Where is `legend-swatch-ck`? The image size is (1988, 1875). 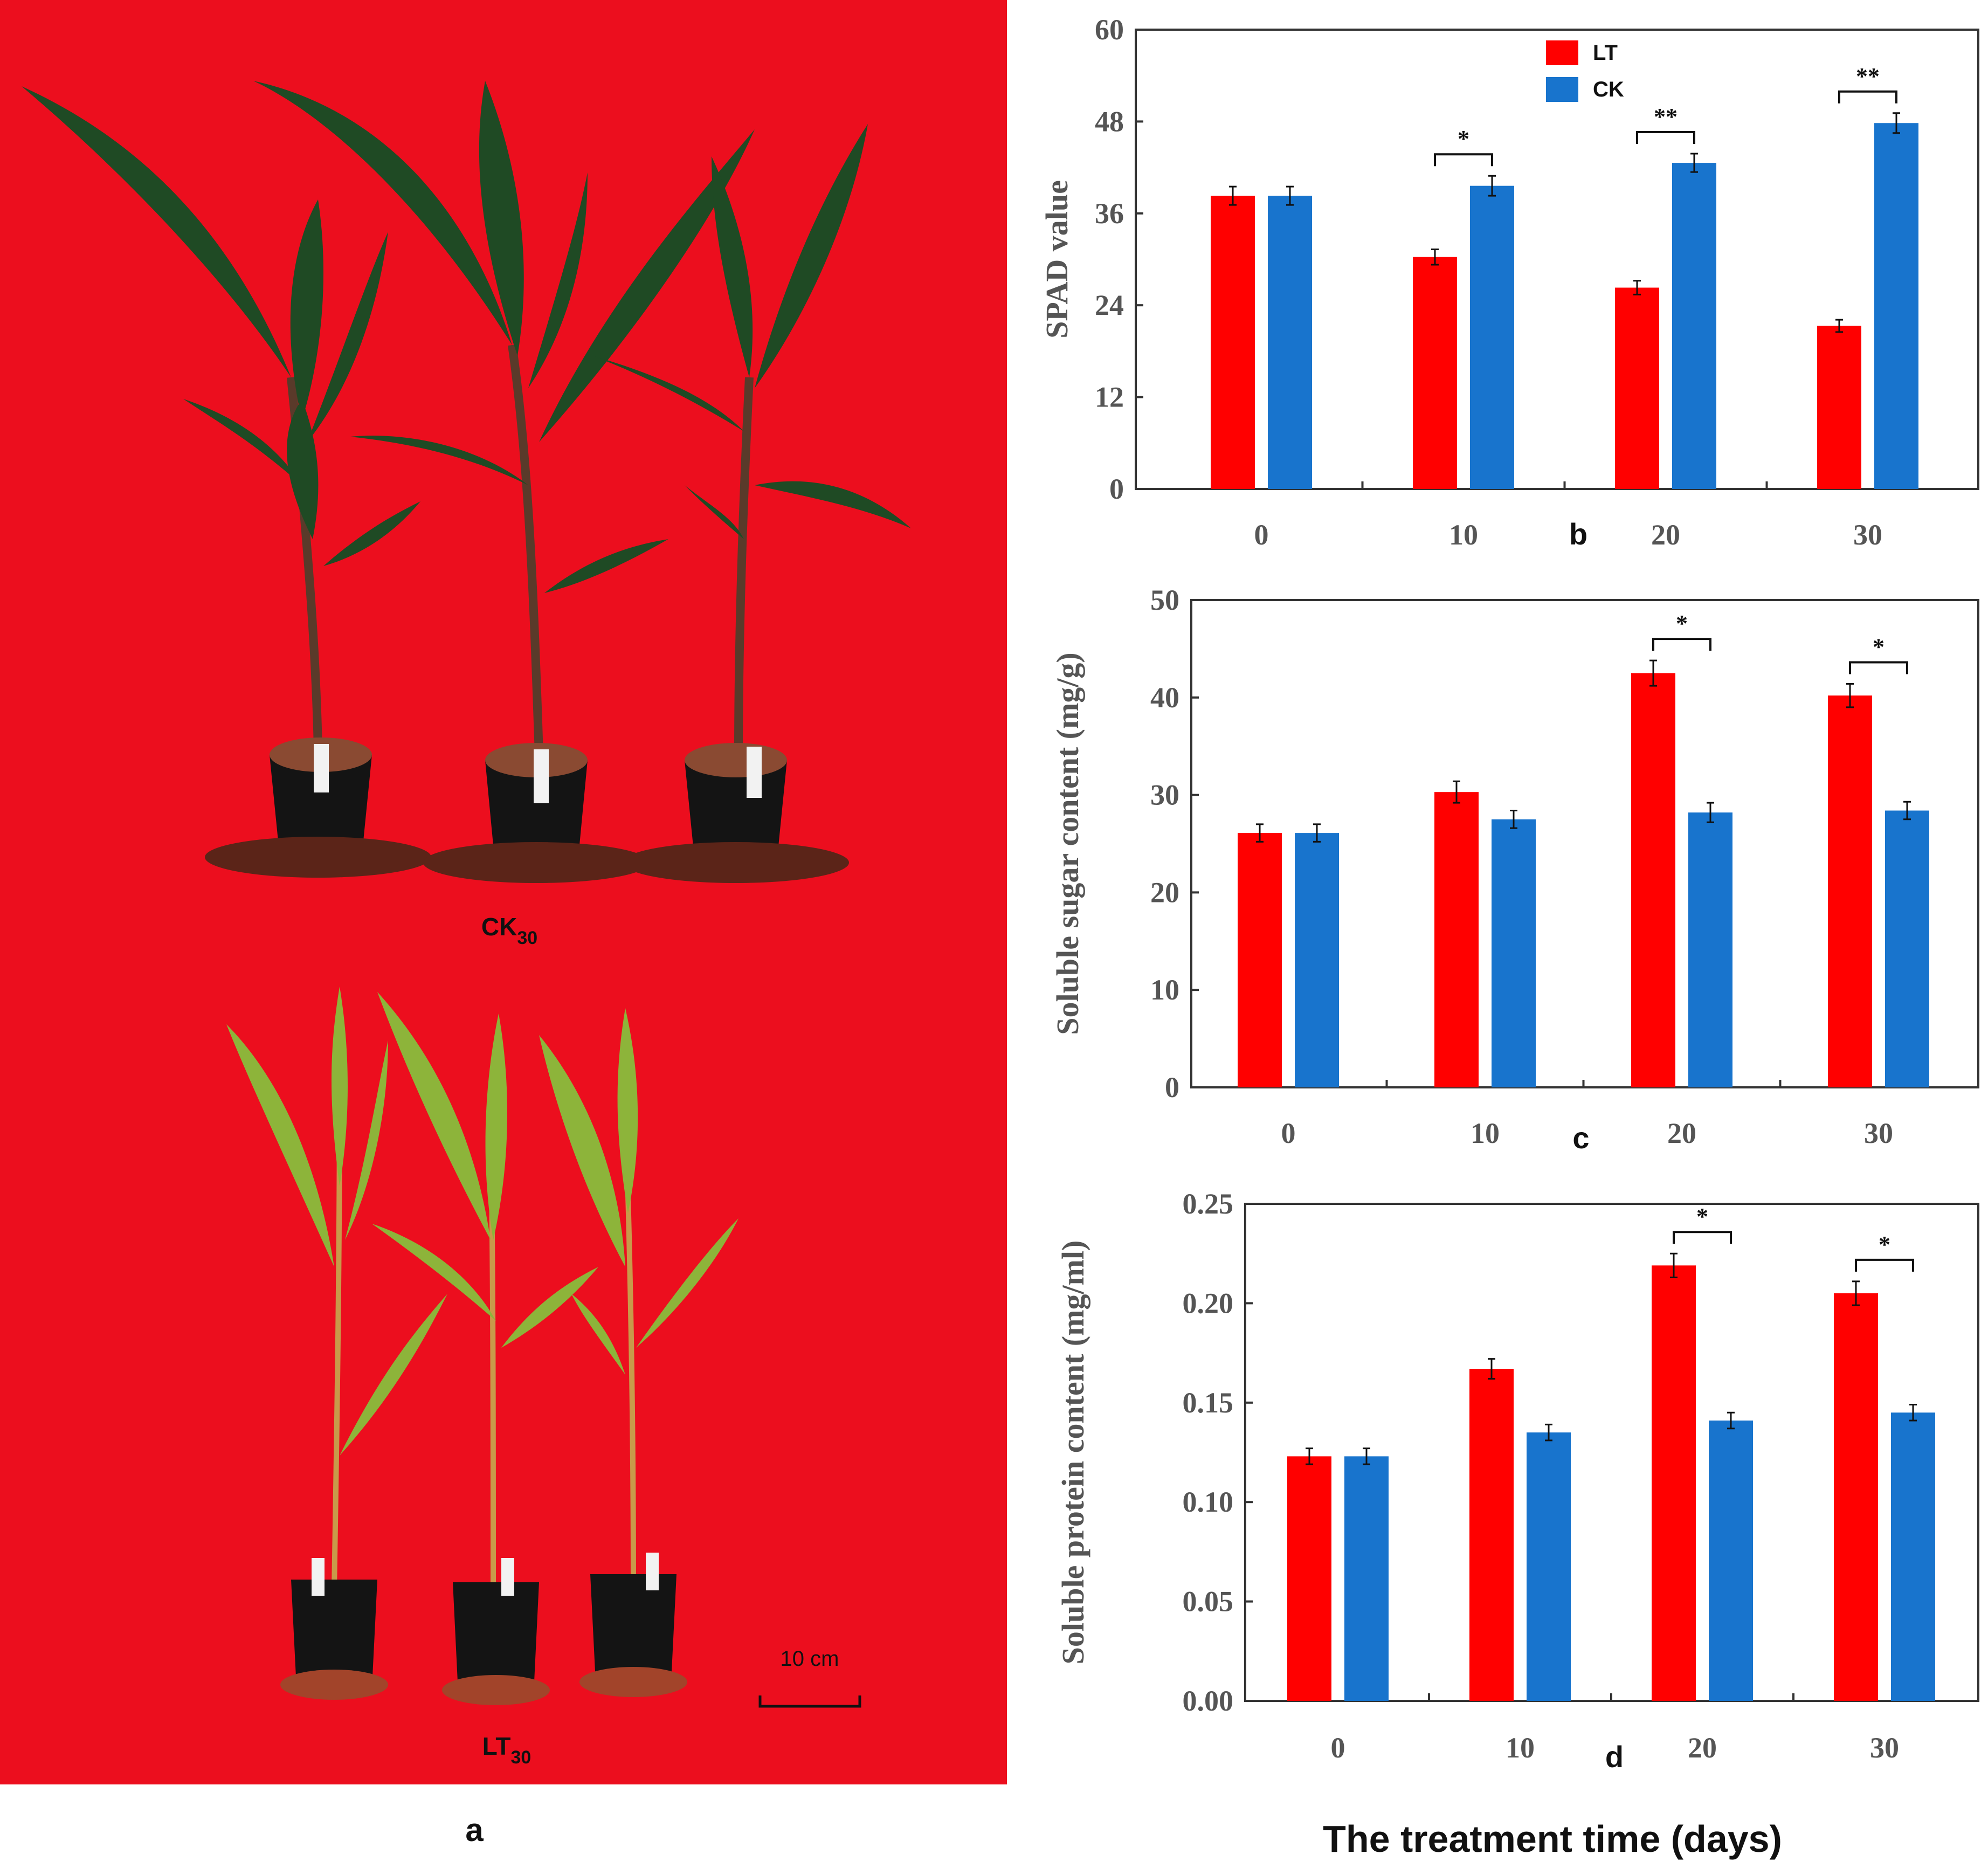
legend-swatch-ck is located at coordinates (1562, 90).